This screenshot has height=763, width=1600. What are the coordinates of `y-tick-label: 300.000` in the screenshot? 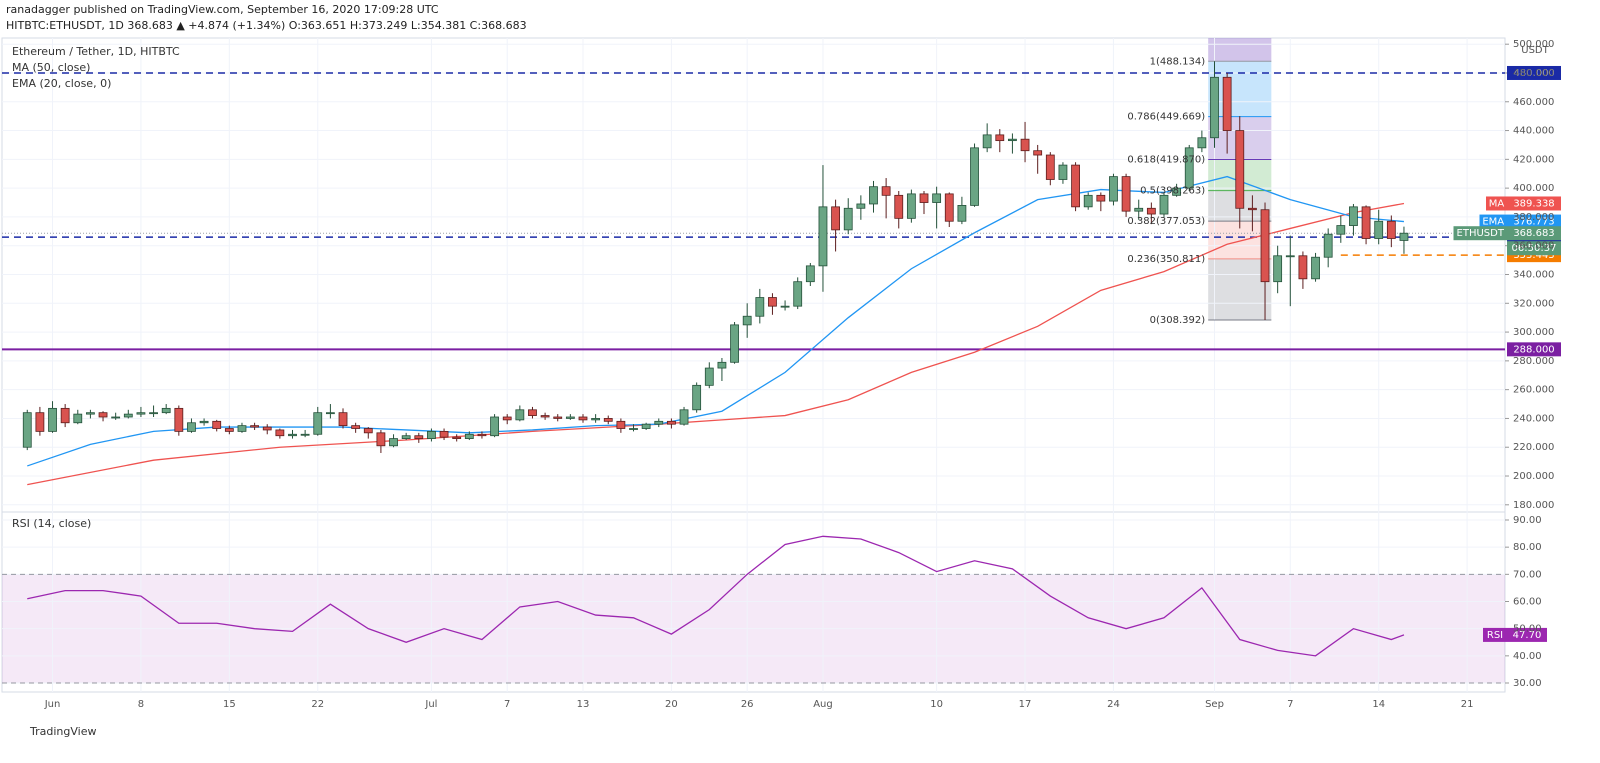 It's located at (1533, 332).